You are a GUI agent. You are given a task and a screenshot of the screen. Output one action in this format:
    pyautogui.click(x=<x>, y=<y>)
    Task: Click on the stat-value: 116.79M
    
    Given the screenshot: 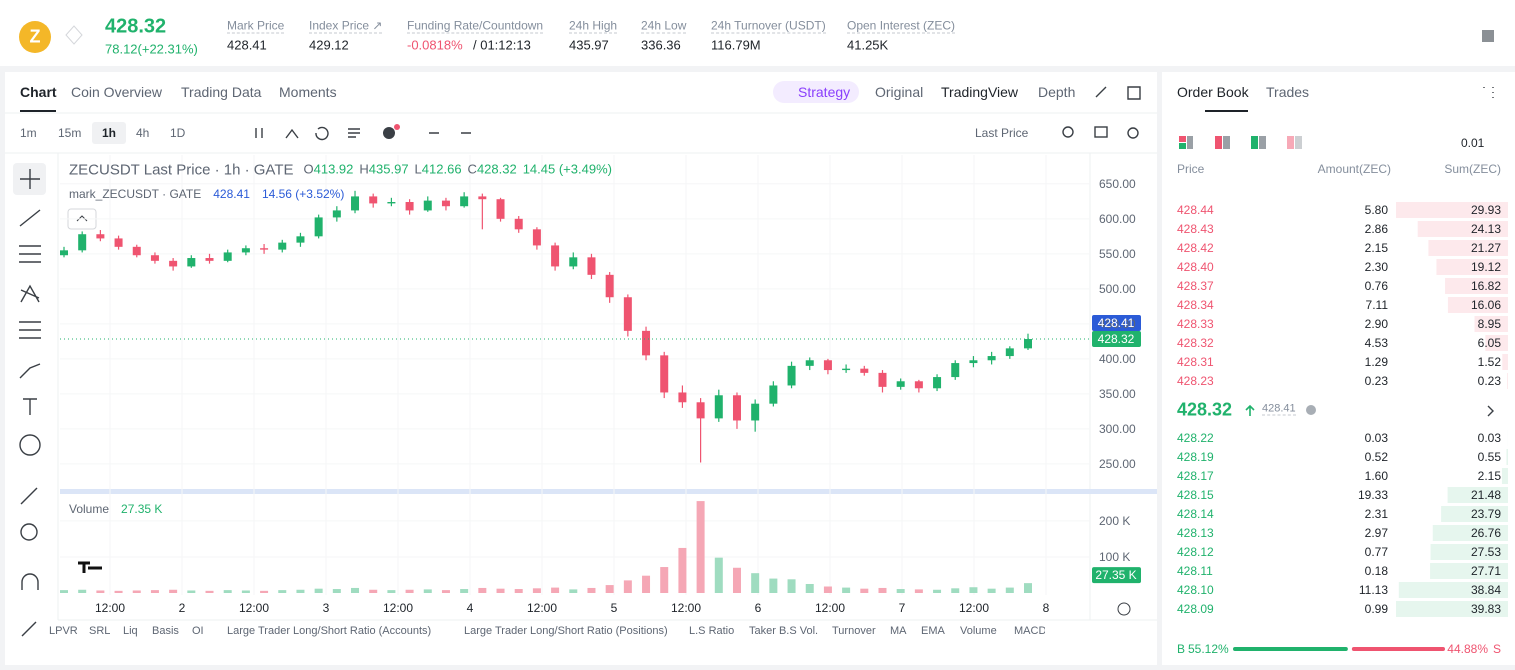 What is the action you would take?
    pyautogui.click(x=736, y=45)
    